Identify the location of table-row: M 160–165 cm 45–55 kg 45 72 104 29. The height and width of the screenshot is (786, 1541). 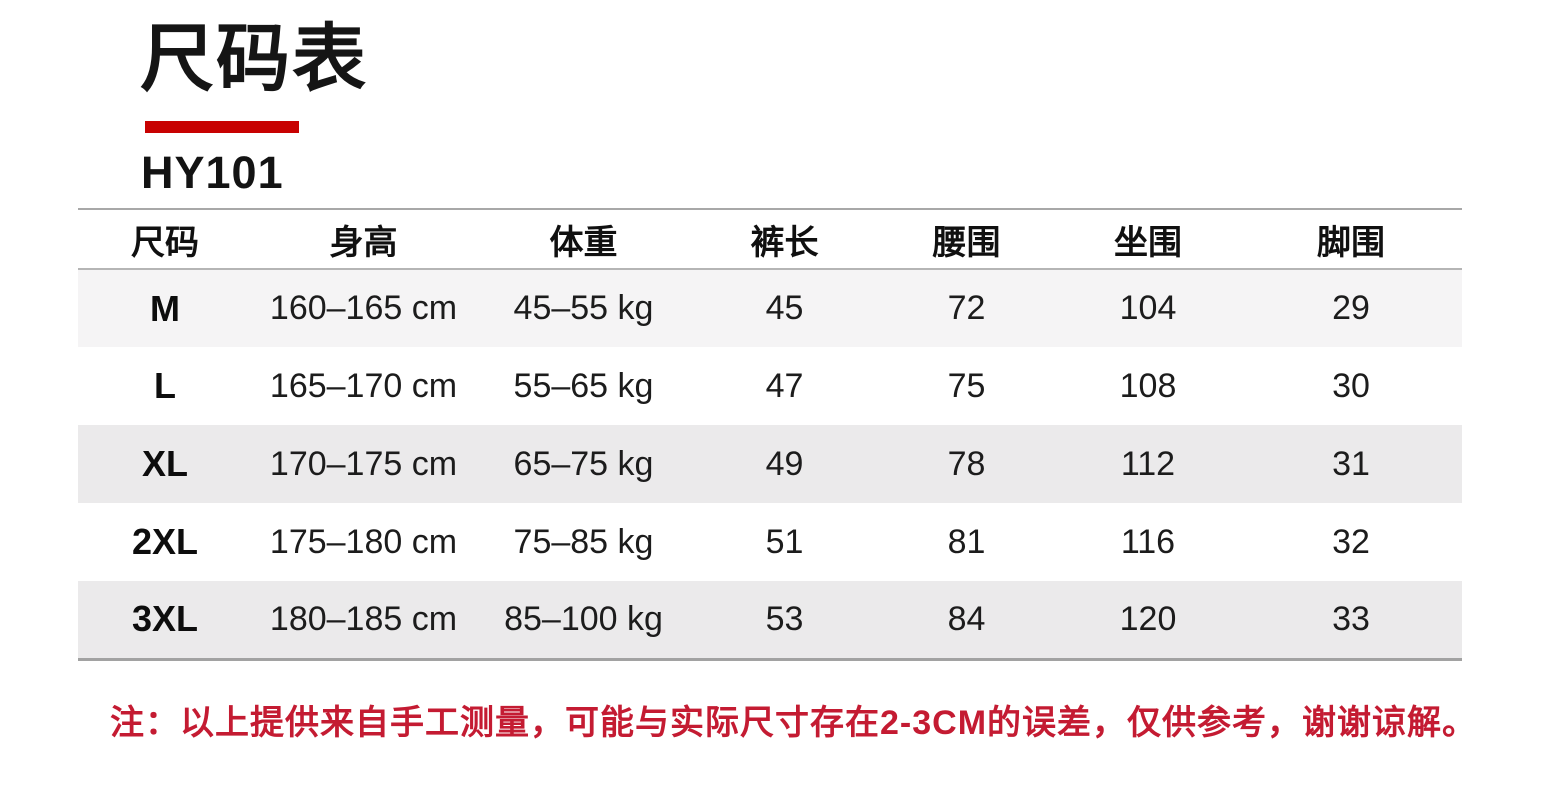
(770, 308).